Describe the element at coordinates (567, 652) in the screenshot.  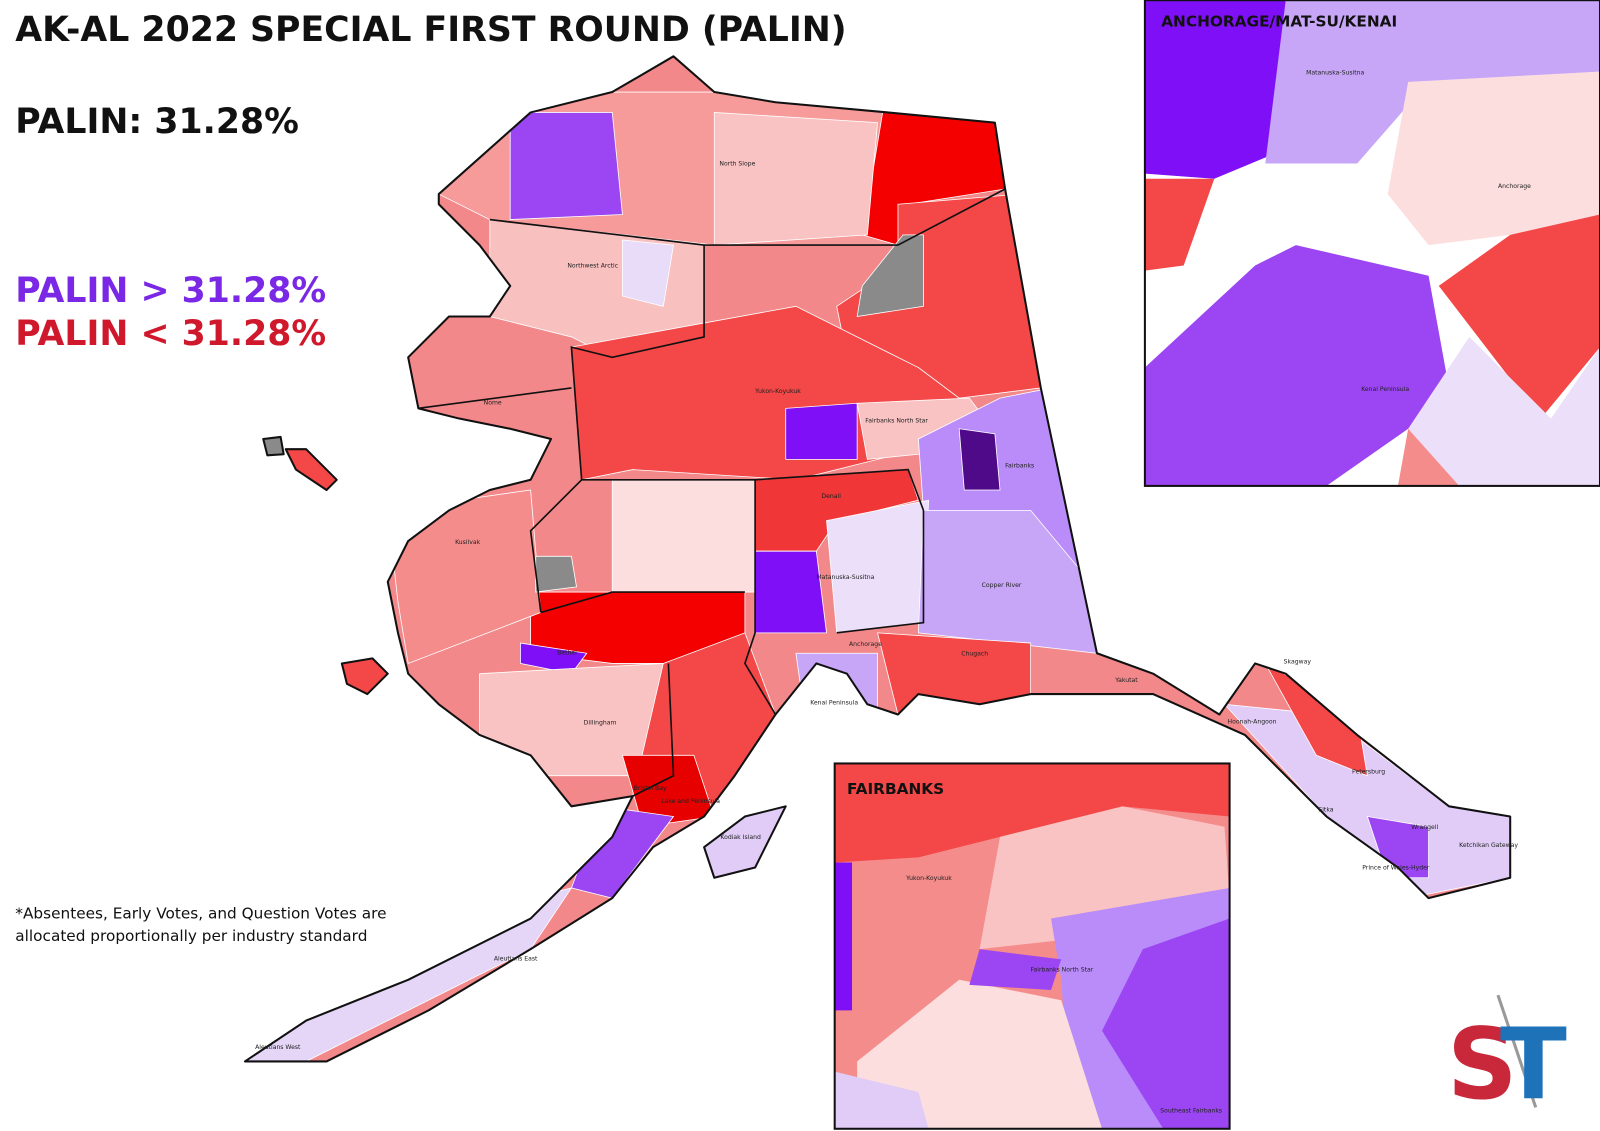
I see `region-label: Bethel` at that location.